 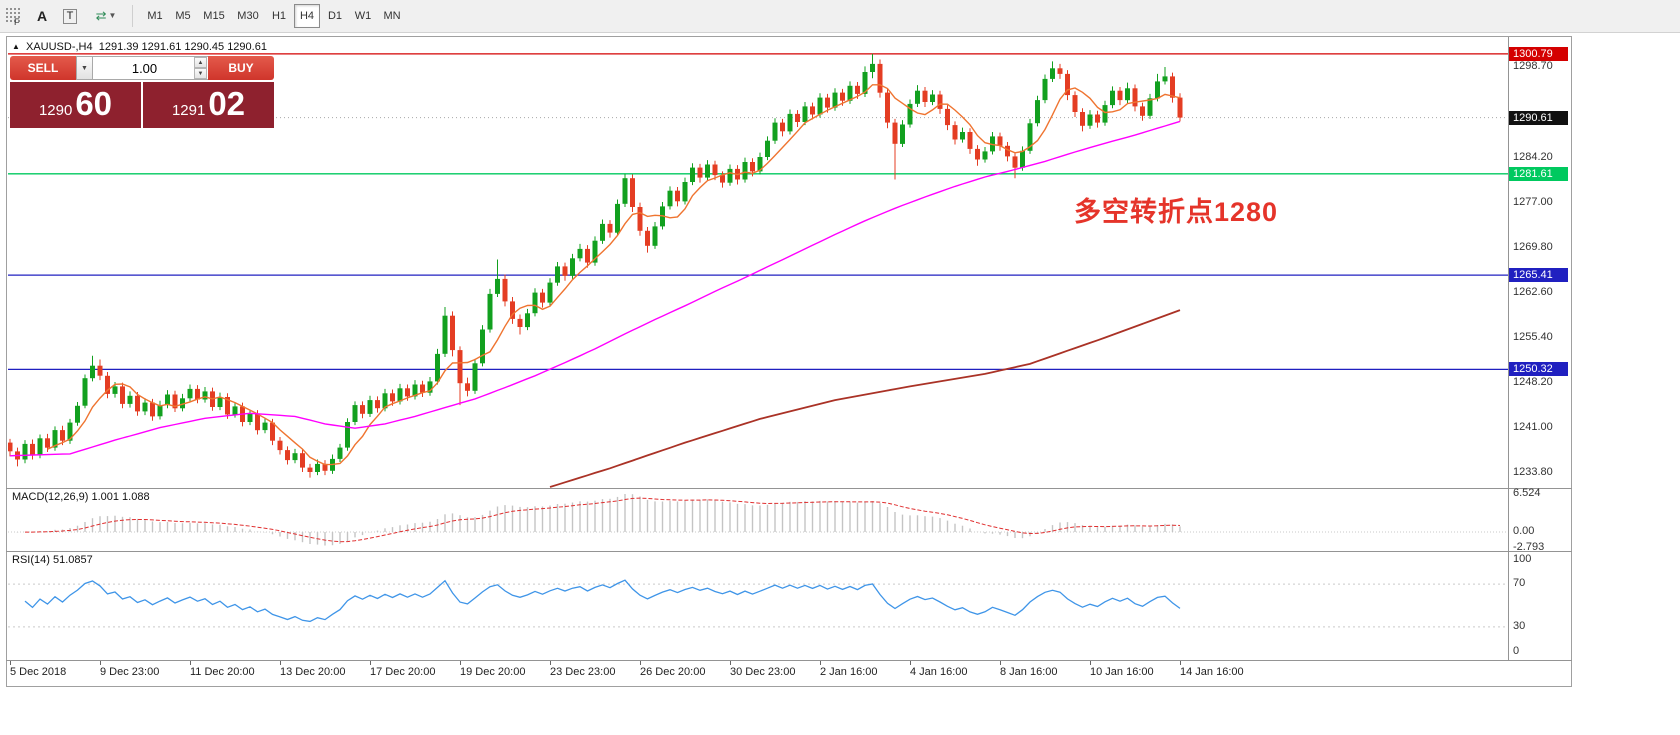 I want to click on time-axis-label: 11 Dec 20:00, so click(x=222, y=672).